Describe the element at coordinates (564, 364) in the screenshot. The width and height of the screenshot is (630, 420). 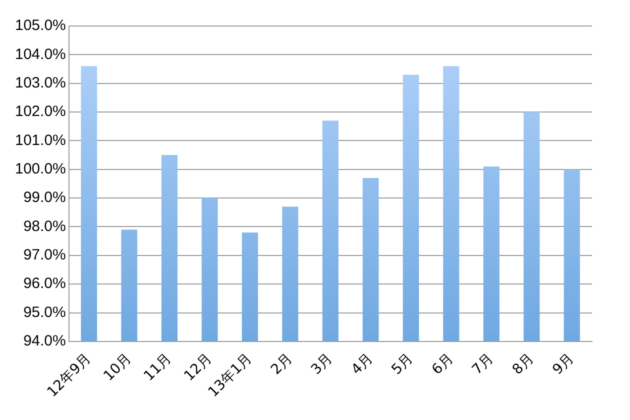
I see `x-tick-label: 9月` at that location.